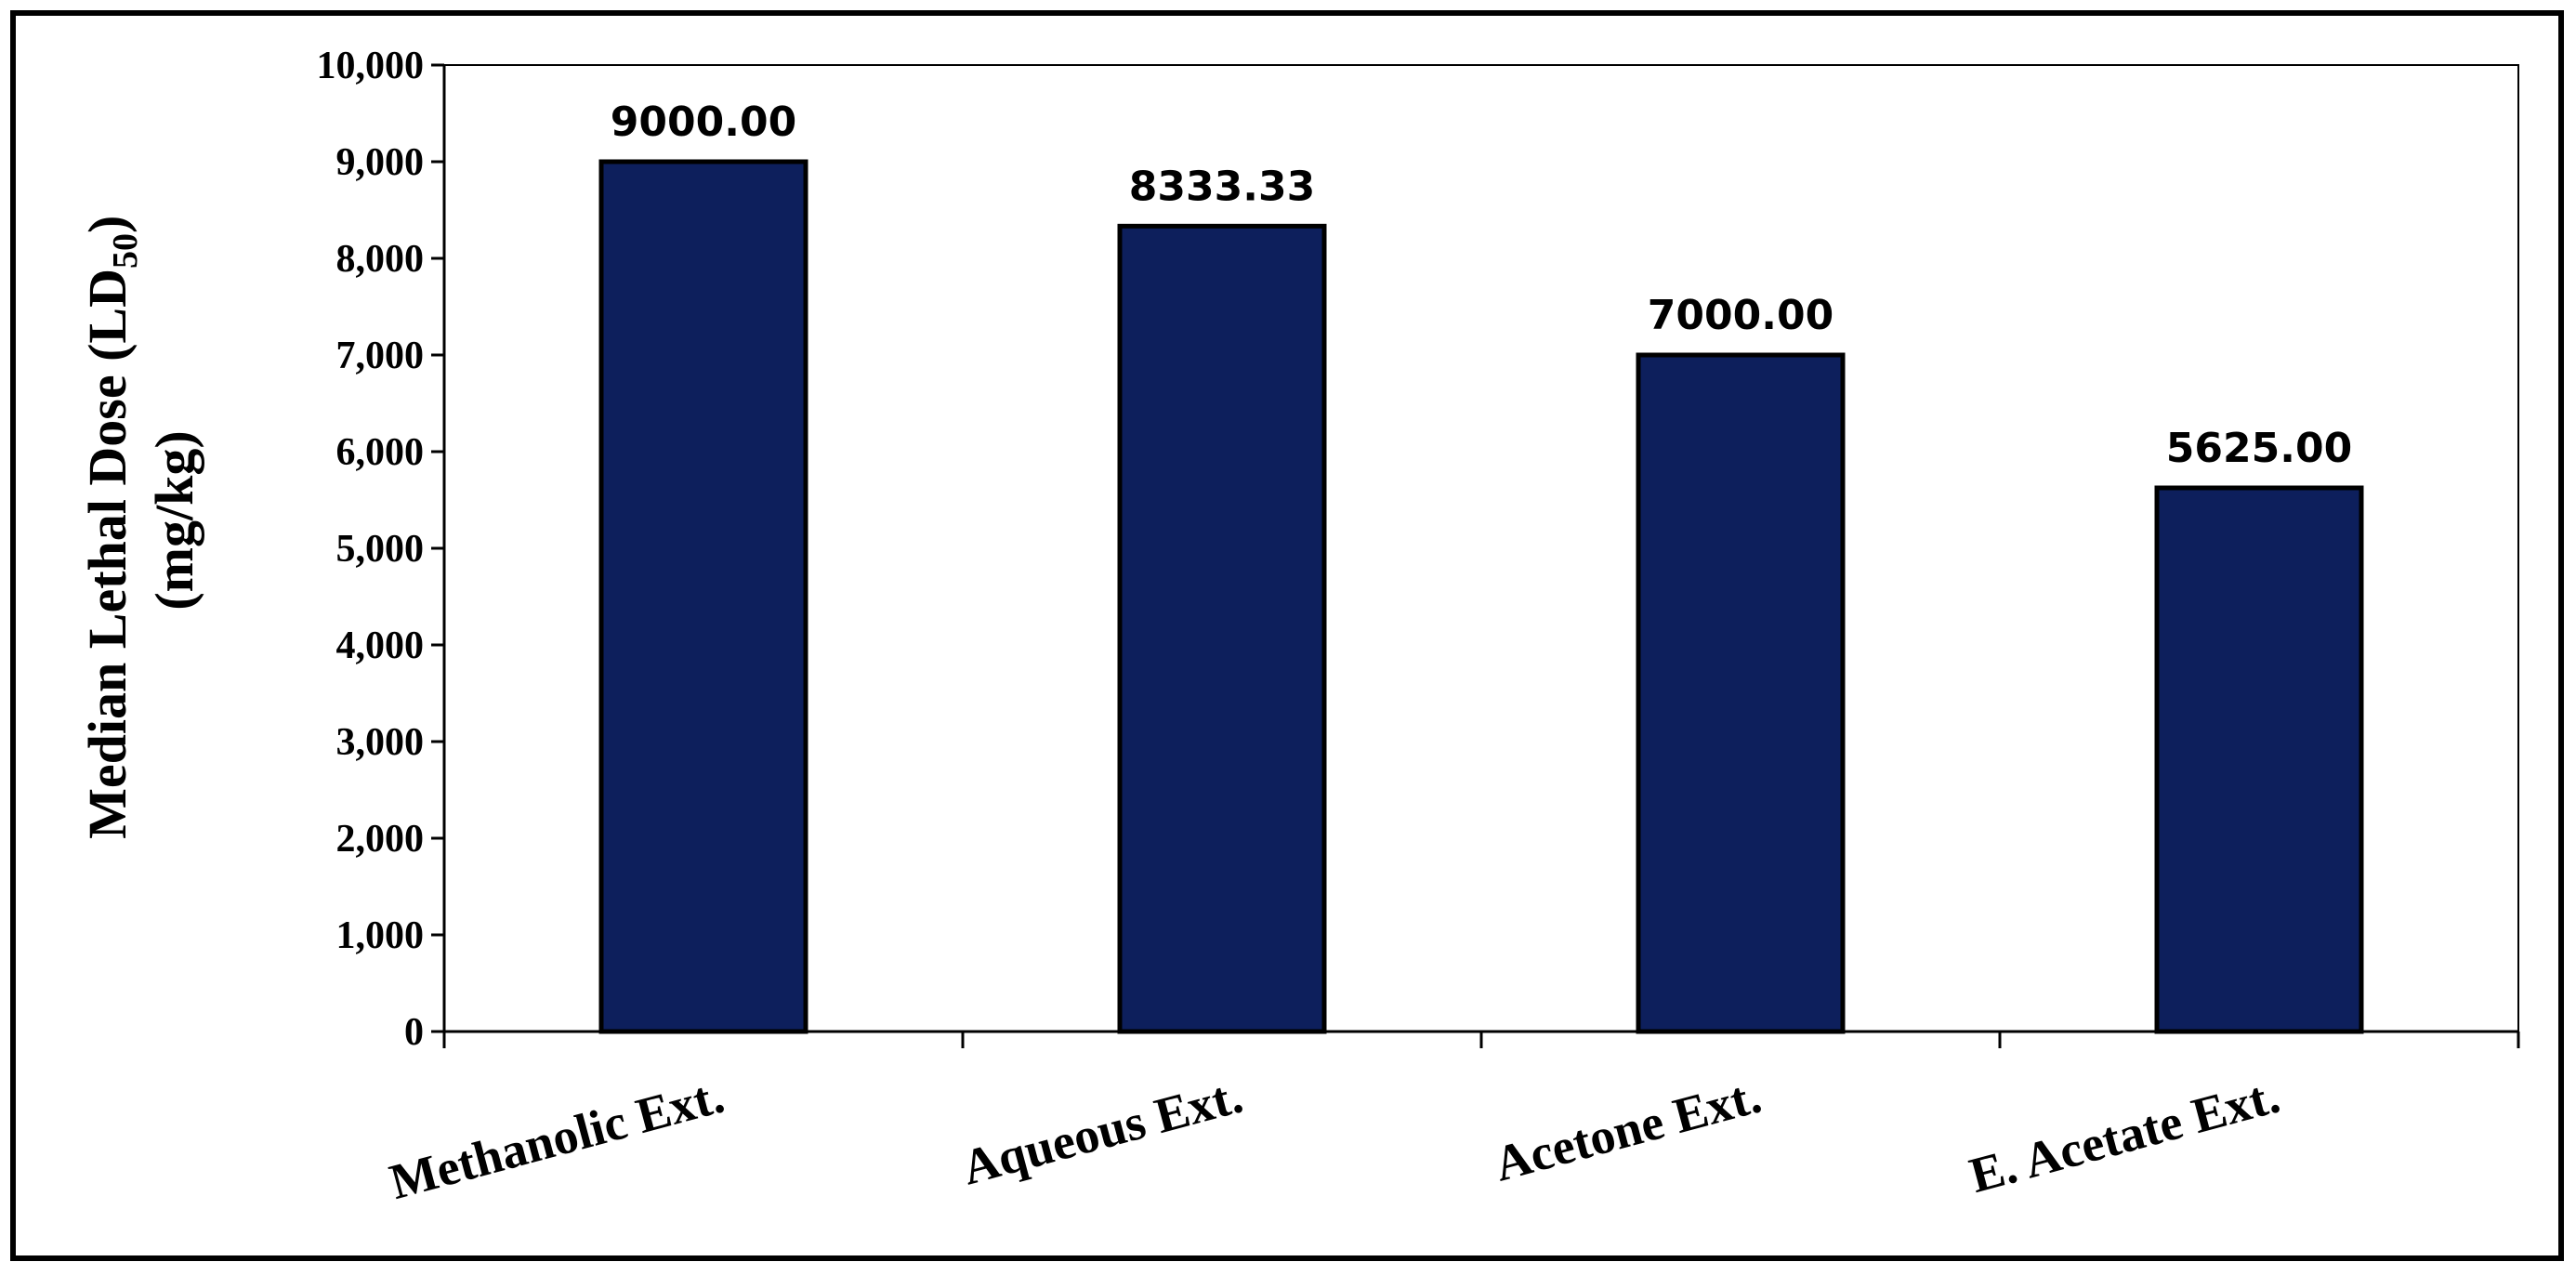  What do you see at coordinates (380, 645) in the screenshot?
I see `y-tick-label: 4,000` at bounding box center [380, 645].